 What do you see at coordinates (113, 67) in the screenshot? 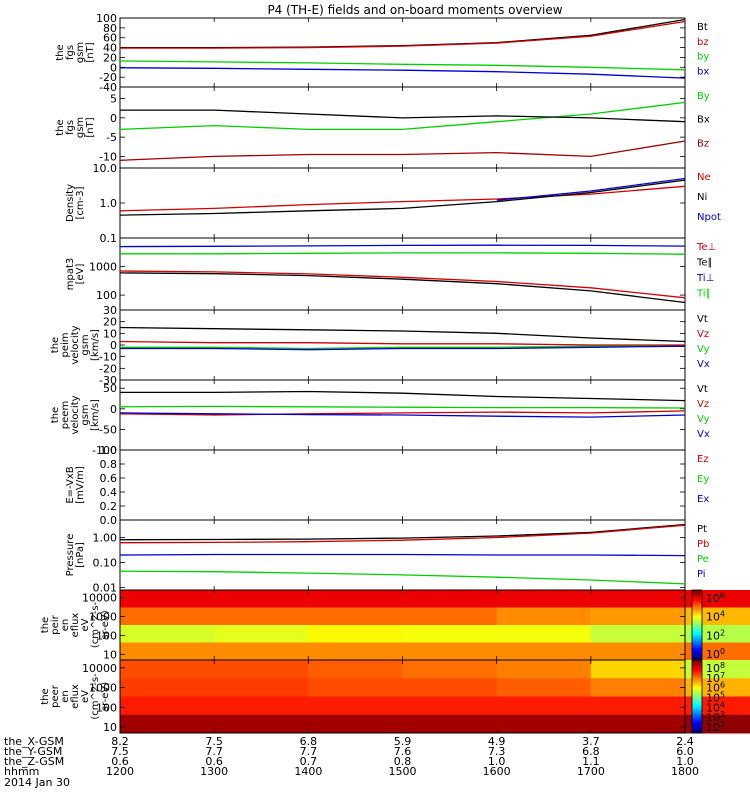
I see `y-tick-label: 0` at bounding box center [113, 67].